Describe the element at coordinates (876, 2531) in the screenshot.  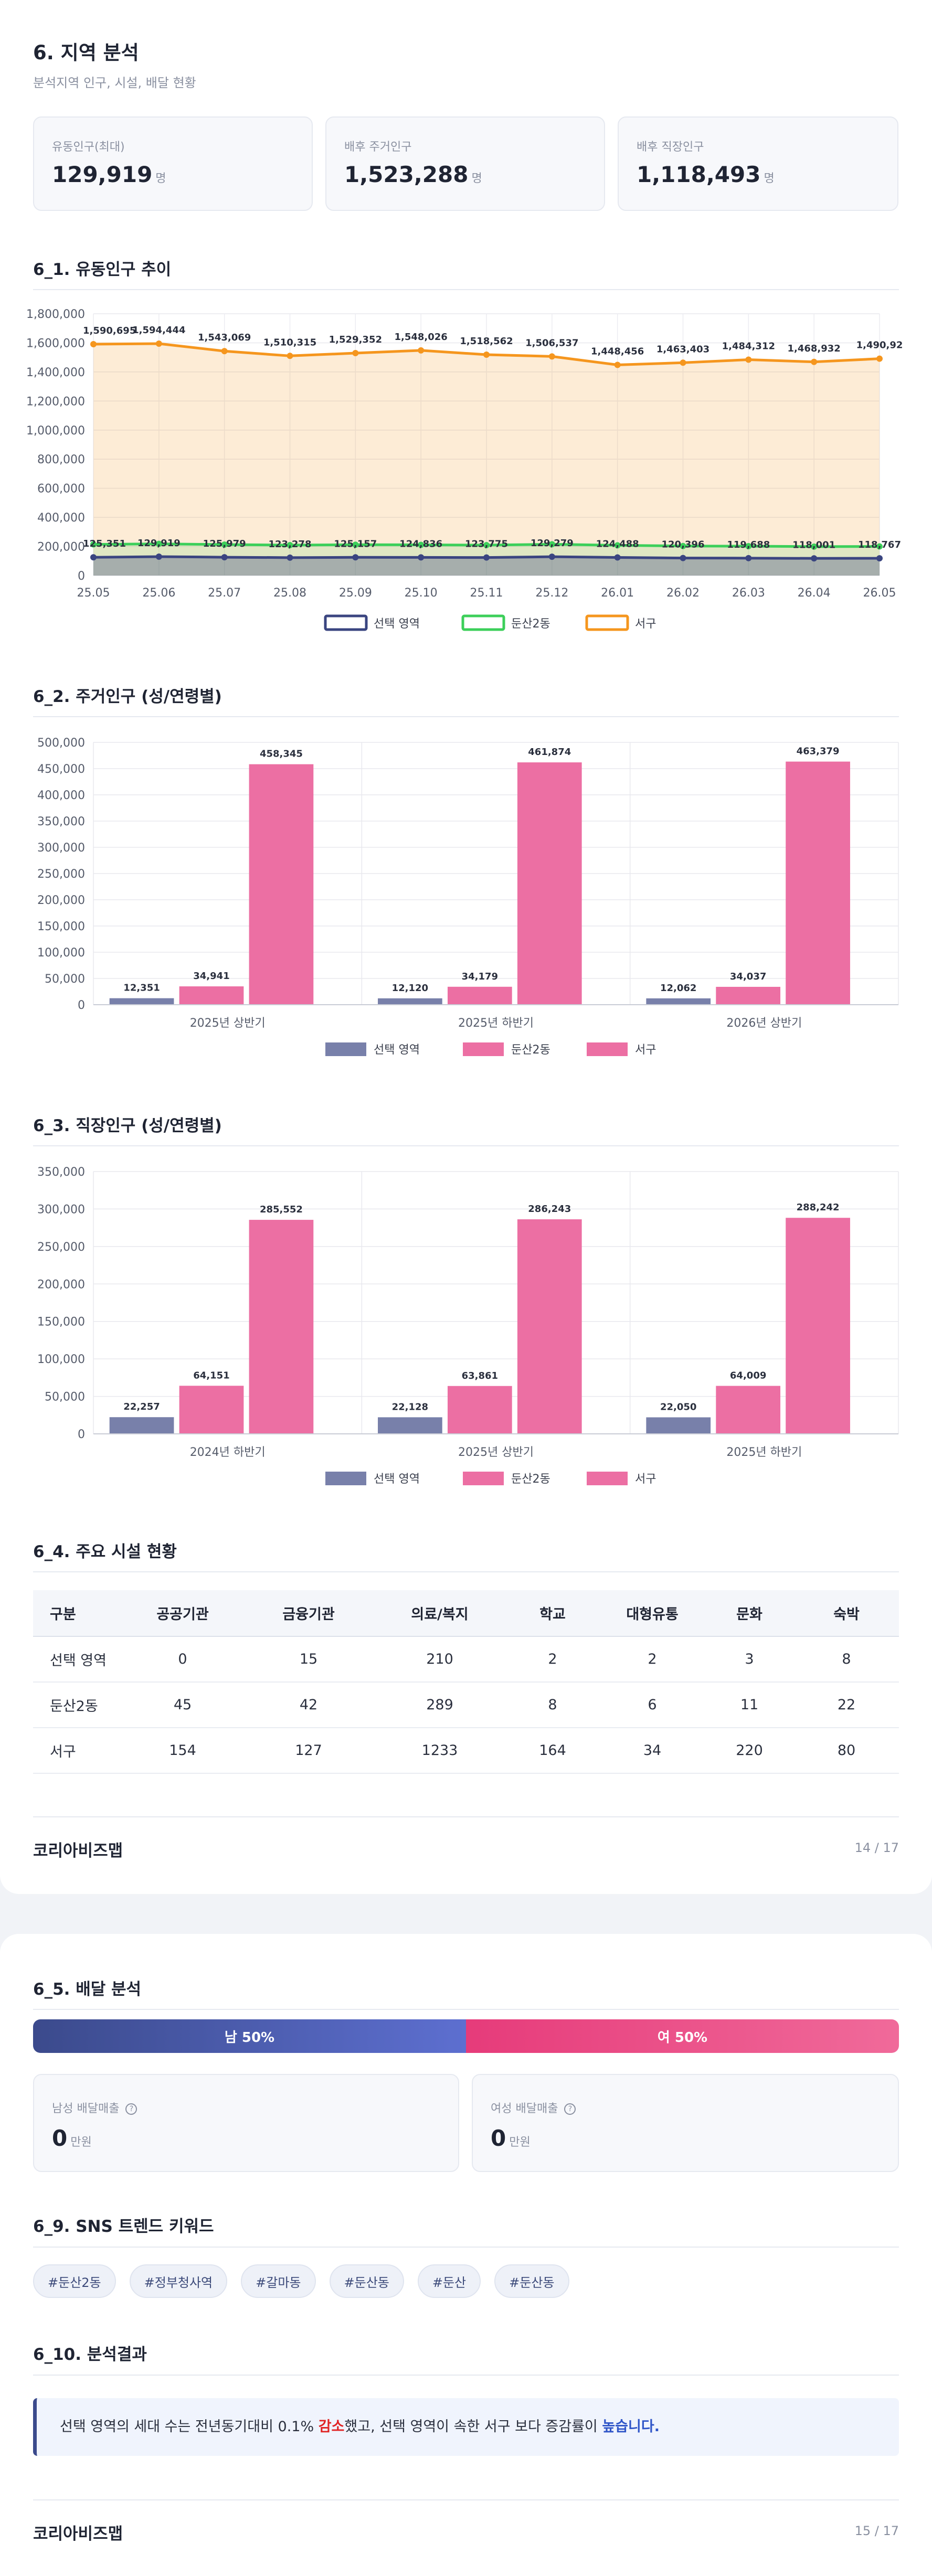
I see `footer-page-number: 15 / 17` at that location.